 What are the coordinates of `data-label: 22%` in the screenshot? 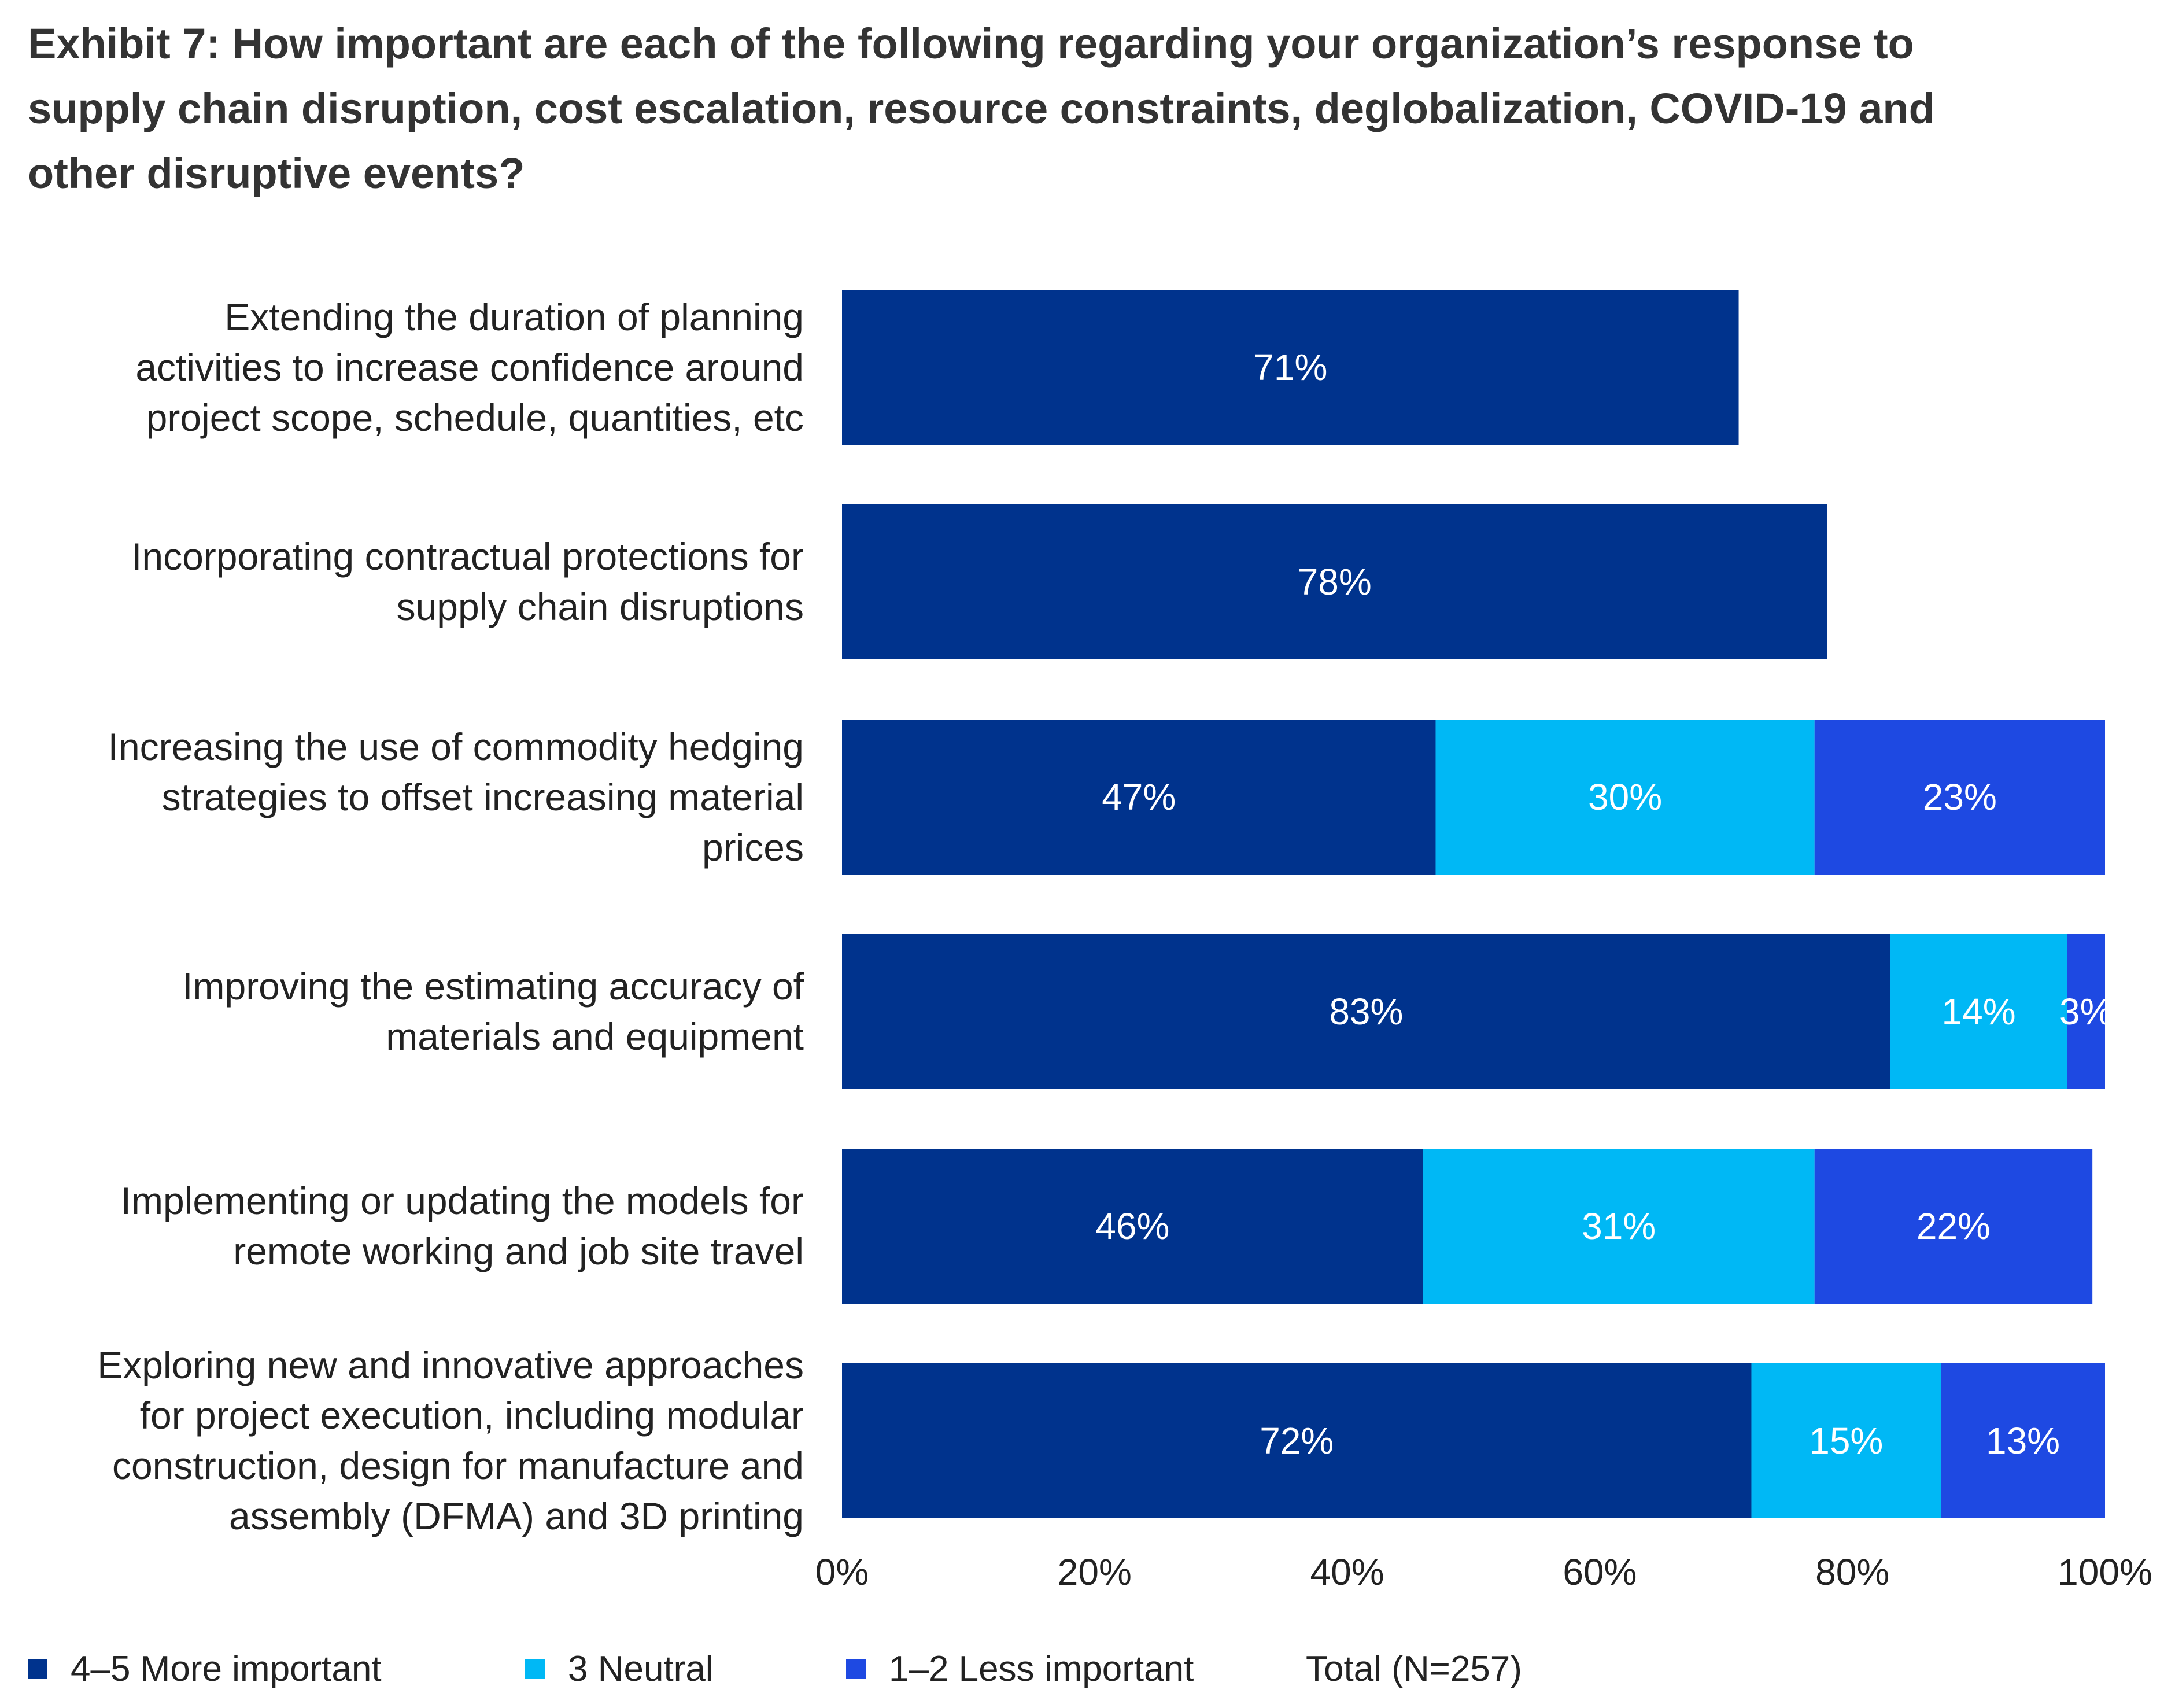 It's located at (1953, 1226).